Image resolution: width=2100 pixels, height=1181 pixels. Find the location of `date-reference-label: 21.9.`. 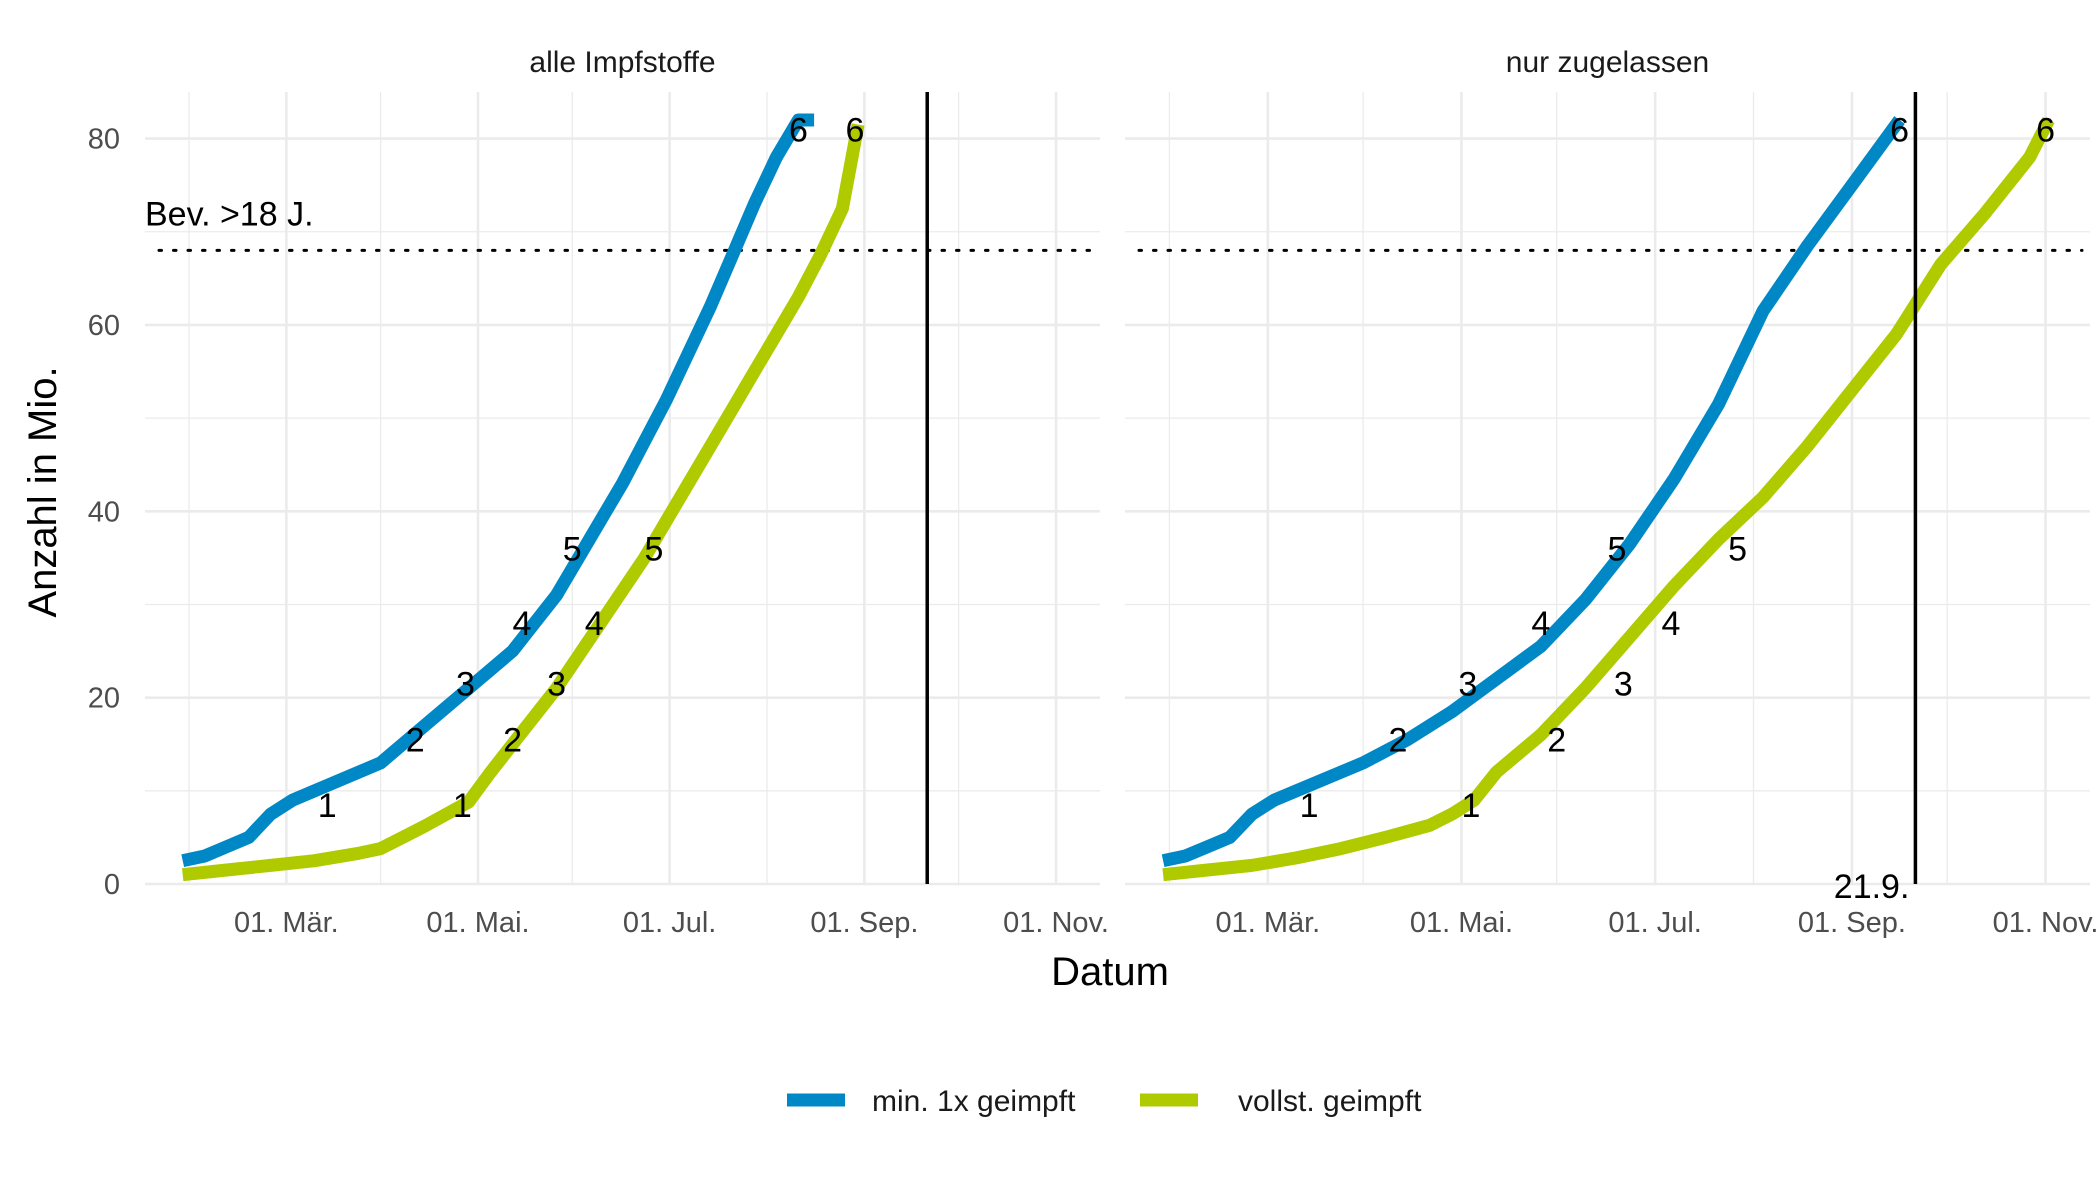

date-reference-label: 21.9. is located at coordinates (1872, 887).